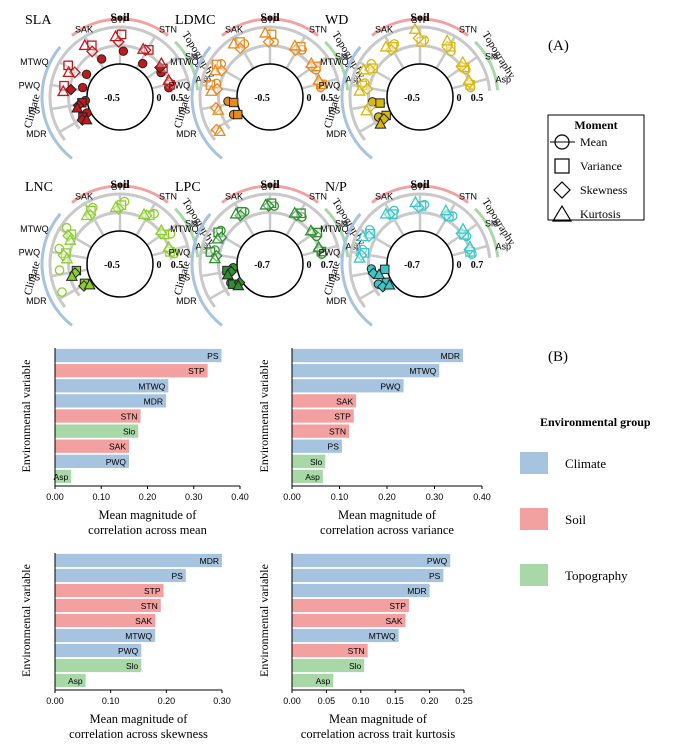  What do you see at coordinates (327, 98) in the screenshot?
I see `outer-scale-label: 0.5` at bounding box center [327, 98].